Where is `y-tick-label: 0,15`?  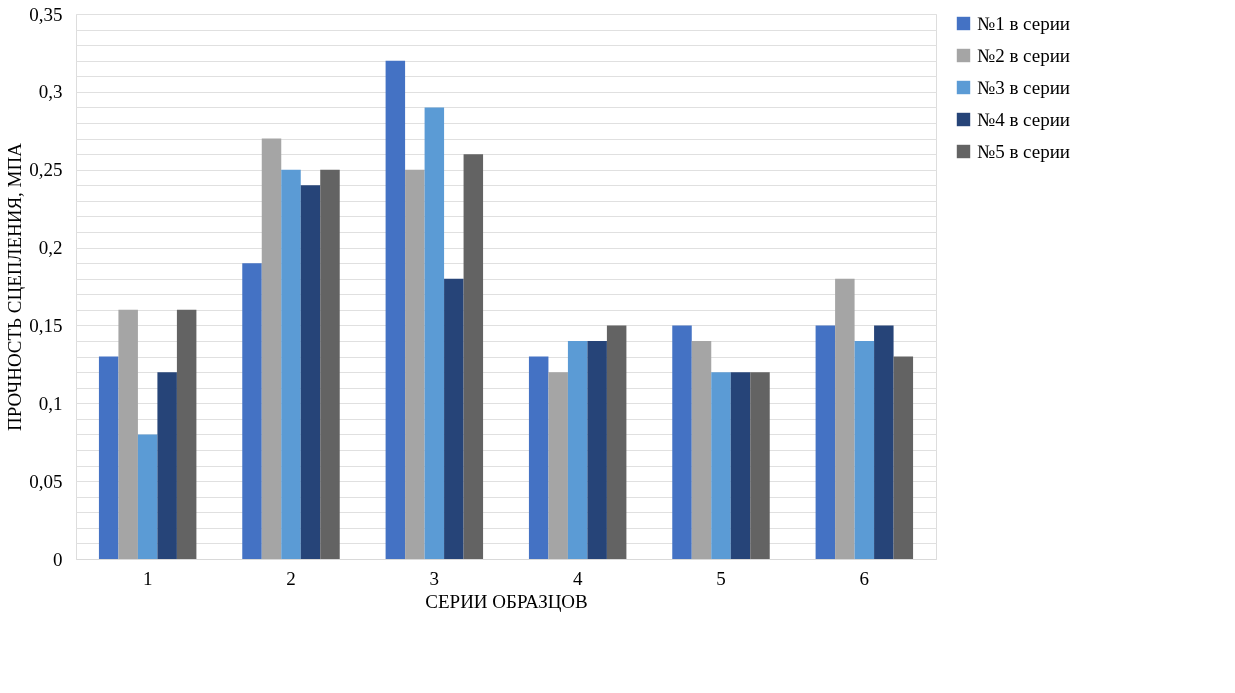 y-tick-label: 0,15 is located at coordinates (46, 325).